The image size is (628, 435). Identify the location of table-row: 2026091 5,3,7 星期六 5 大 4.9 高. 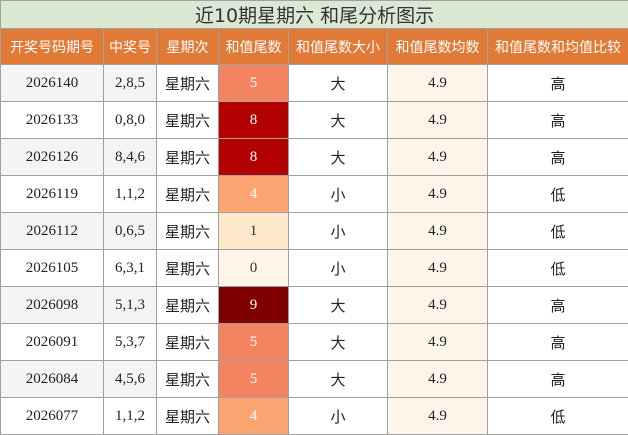
(314, 342).